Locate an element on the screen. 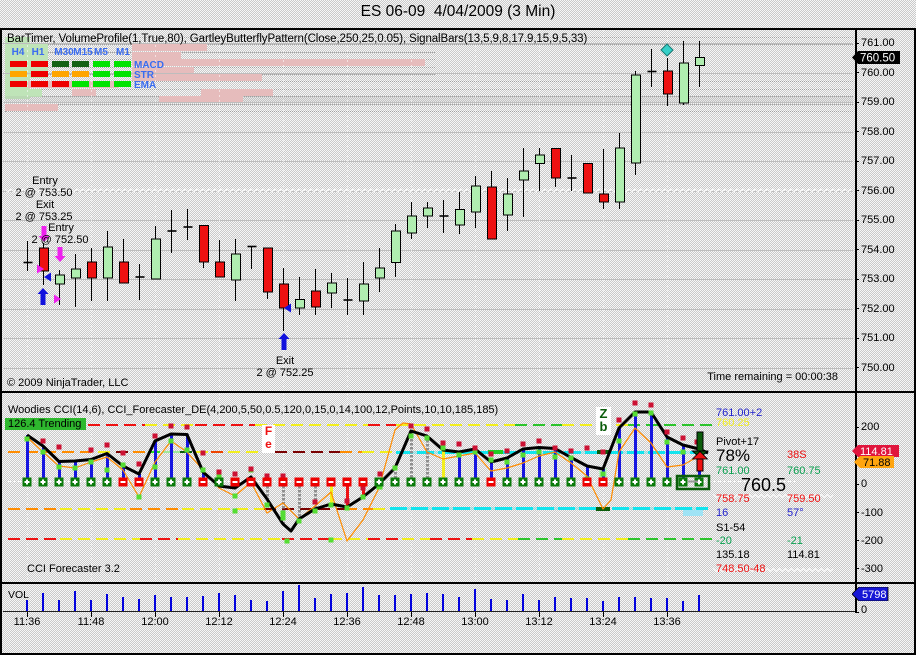  svg-text: 5798 is located at coordinates (874, 595).